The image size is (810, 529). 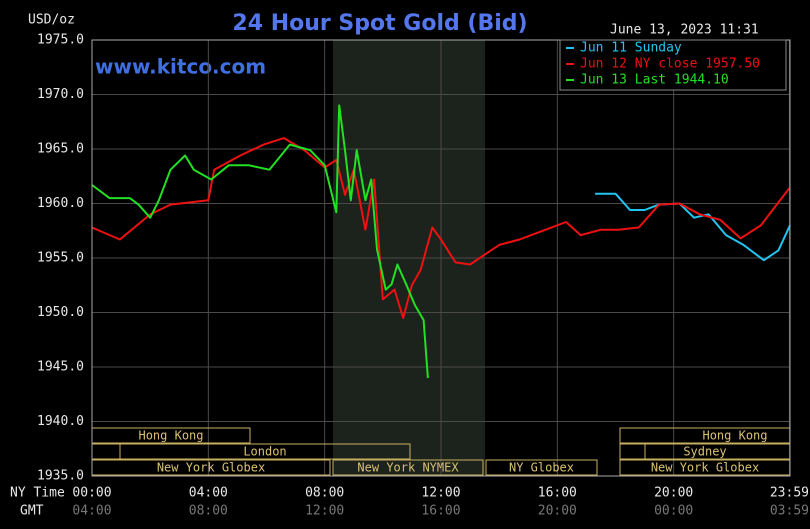 I want to click on x-tick-label: 12:00, so click(x=440, y=493).